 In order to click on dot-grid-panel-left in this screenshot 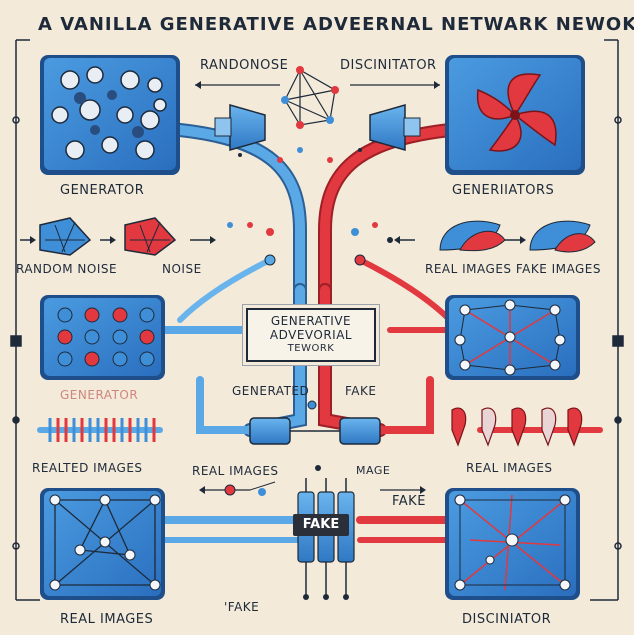, I will do `click(102, 337)`.